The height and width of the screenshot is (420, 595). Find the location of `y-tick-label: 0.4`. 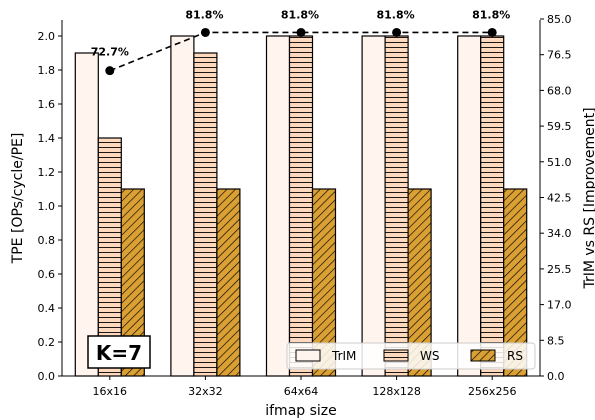

y-tick-label: 0.4 is located at coordinates (47, 308).